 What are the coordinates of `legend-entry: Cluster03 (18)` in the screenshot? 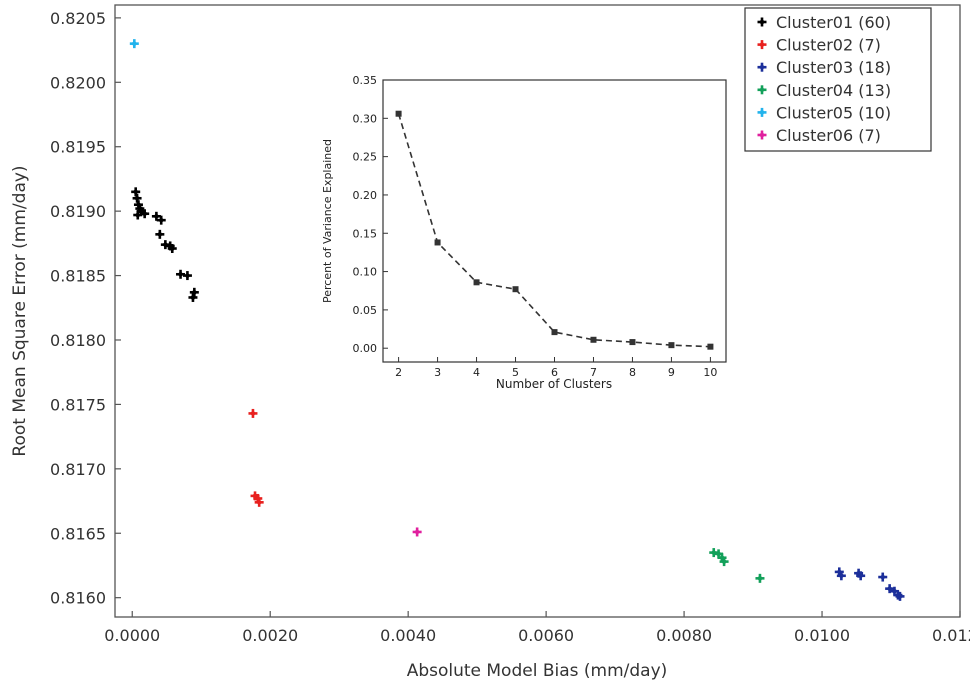 It's located at (833, 67).